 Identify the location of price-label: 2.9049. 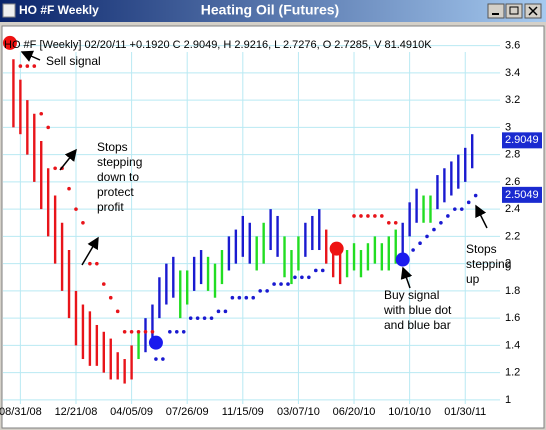
(522, 140).